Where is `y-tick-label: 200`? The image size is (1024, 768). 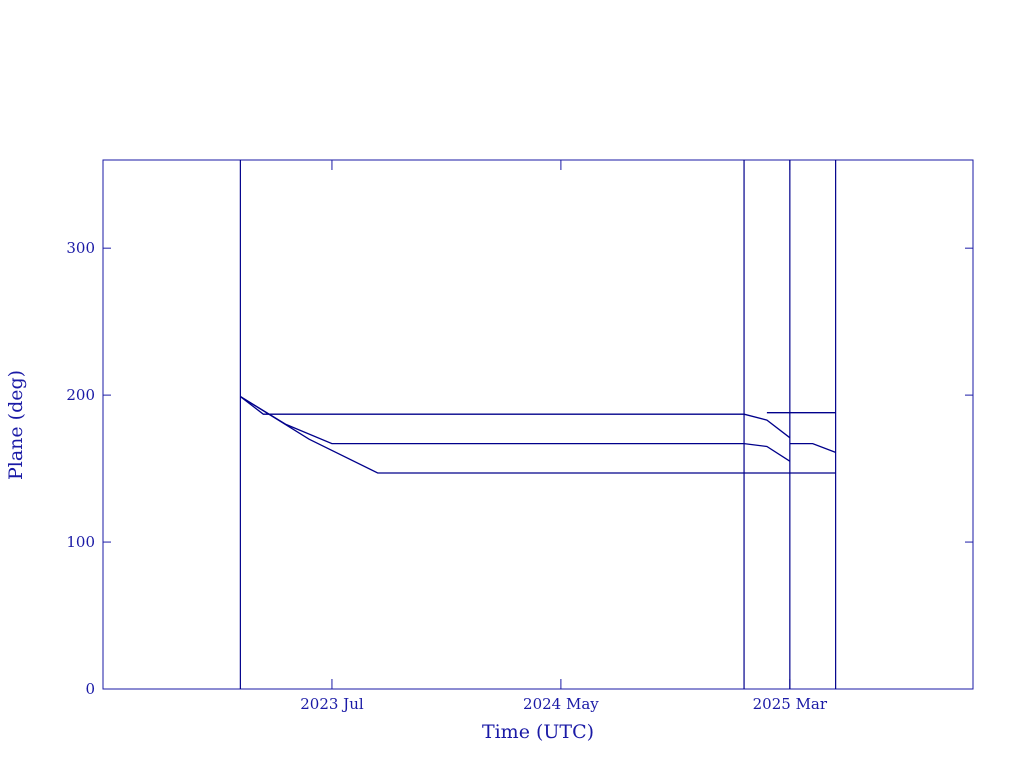 y-tick-label: 200 is located at coordinates (80, 395).